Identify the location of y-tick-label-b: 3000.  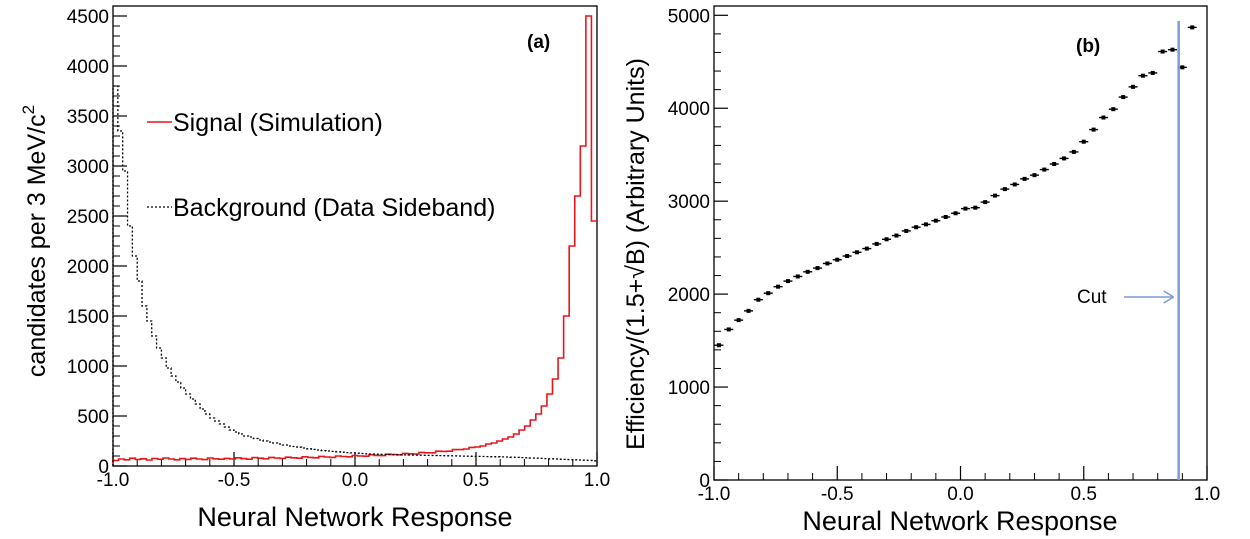
(689, 202).